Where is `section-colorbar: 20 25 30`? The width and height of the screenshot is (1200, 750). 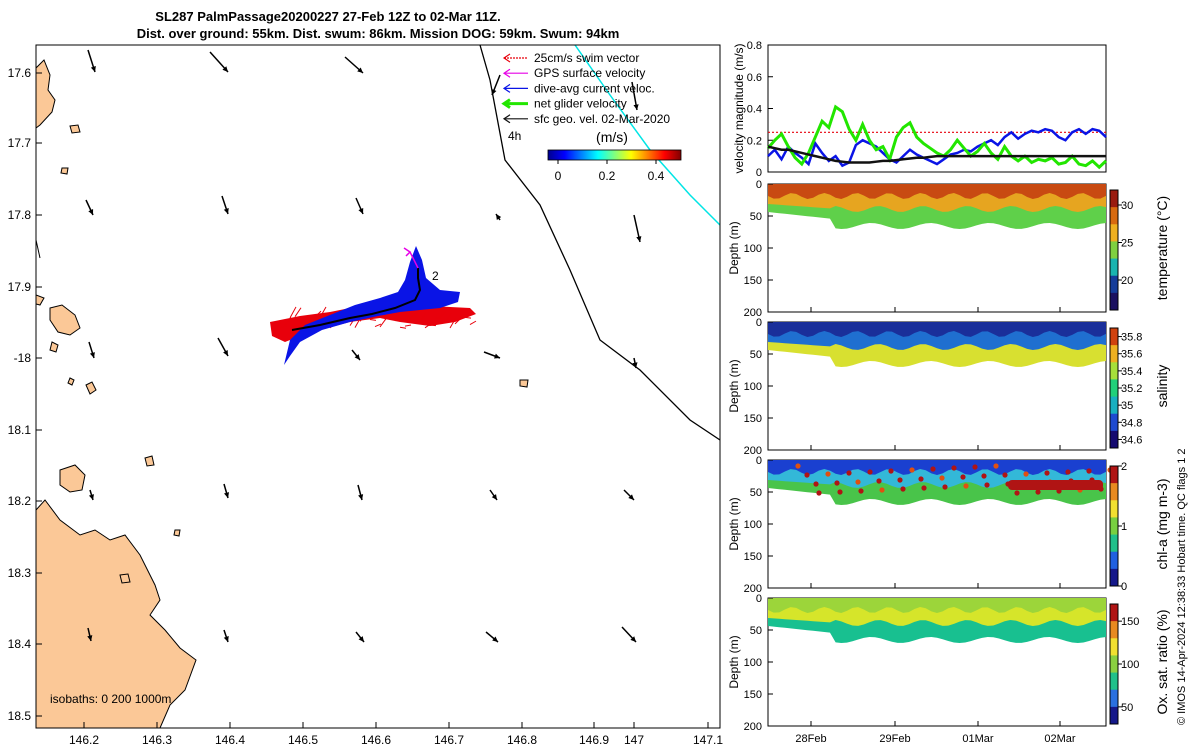 section-colorbar: 20 25 30 is located at coordinates (1121, 250).